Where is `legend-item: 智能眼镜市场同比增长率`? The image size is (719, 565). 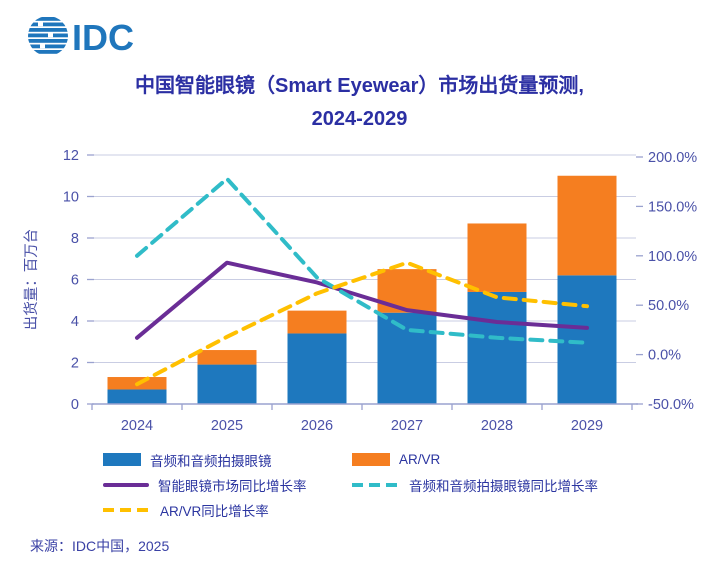
legend-item: 智能眼镜市场同比增长率 is located at coordinates (227, 485).